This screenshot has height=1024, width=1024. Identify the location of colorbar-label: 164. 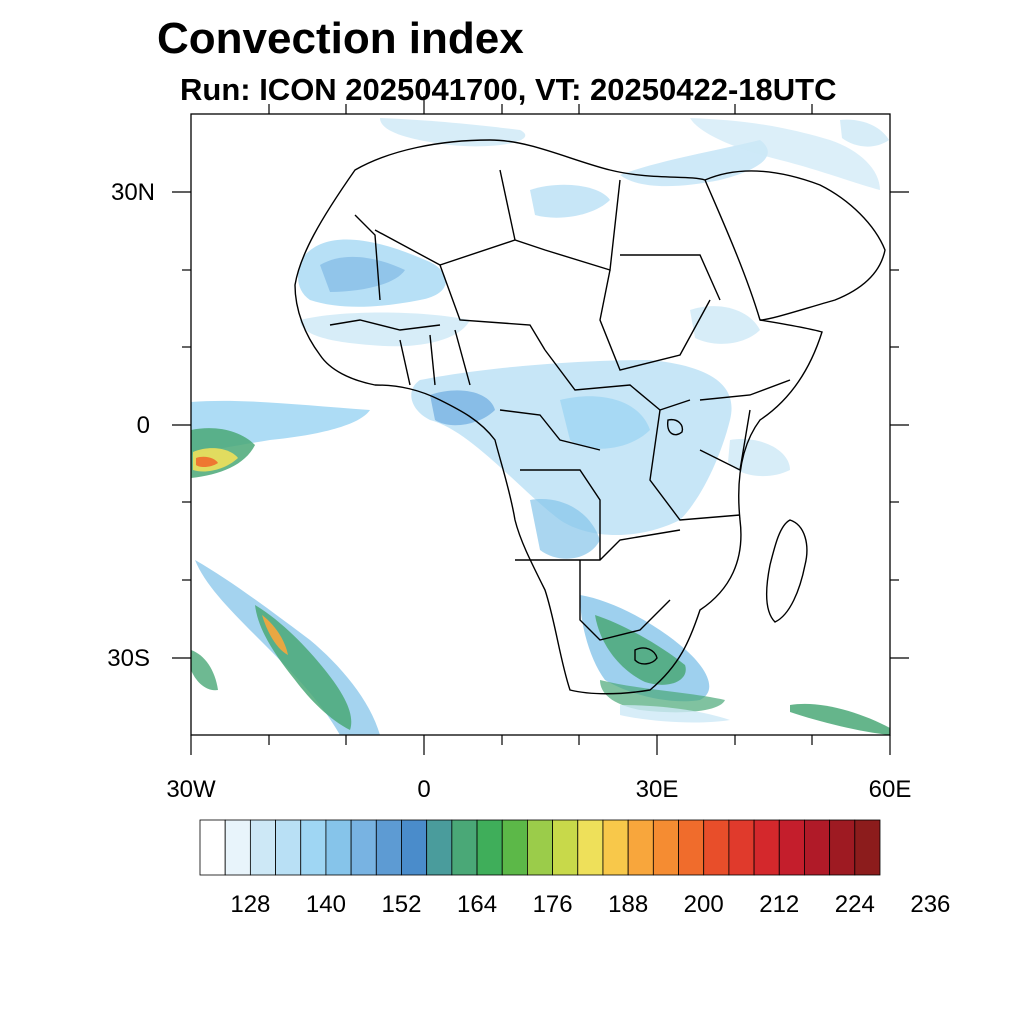
(477, 904).